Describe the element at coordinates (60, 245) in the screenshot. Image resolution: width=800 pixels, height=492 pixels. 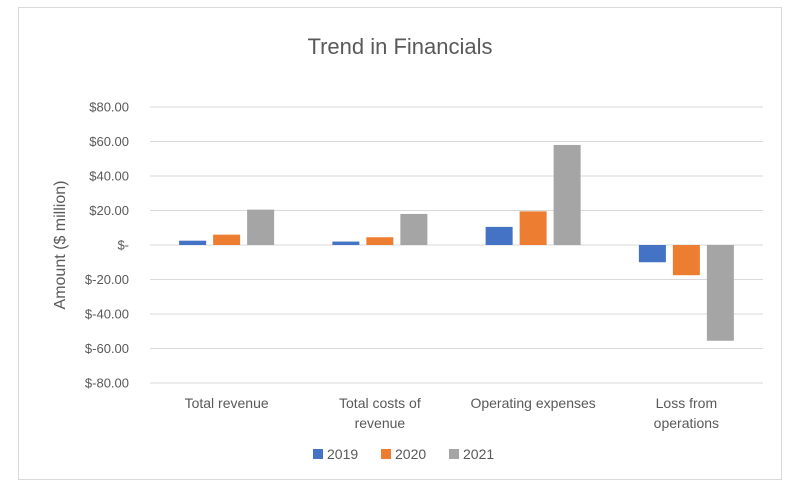
I see `y-axis-label: Amount ($ million)` at that location.